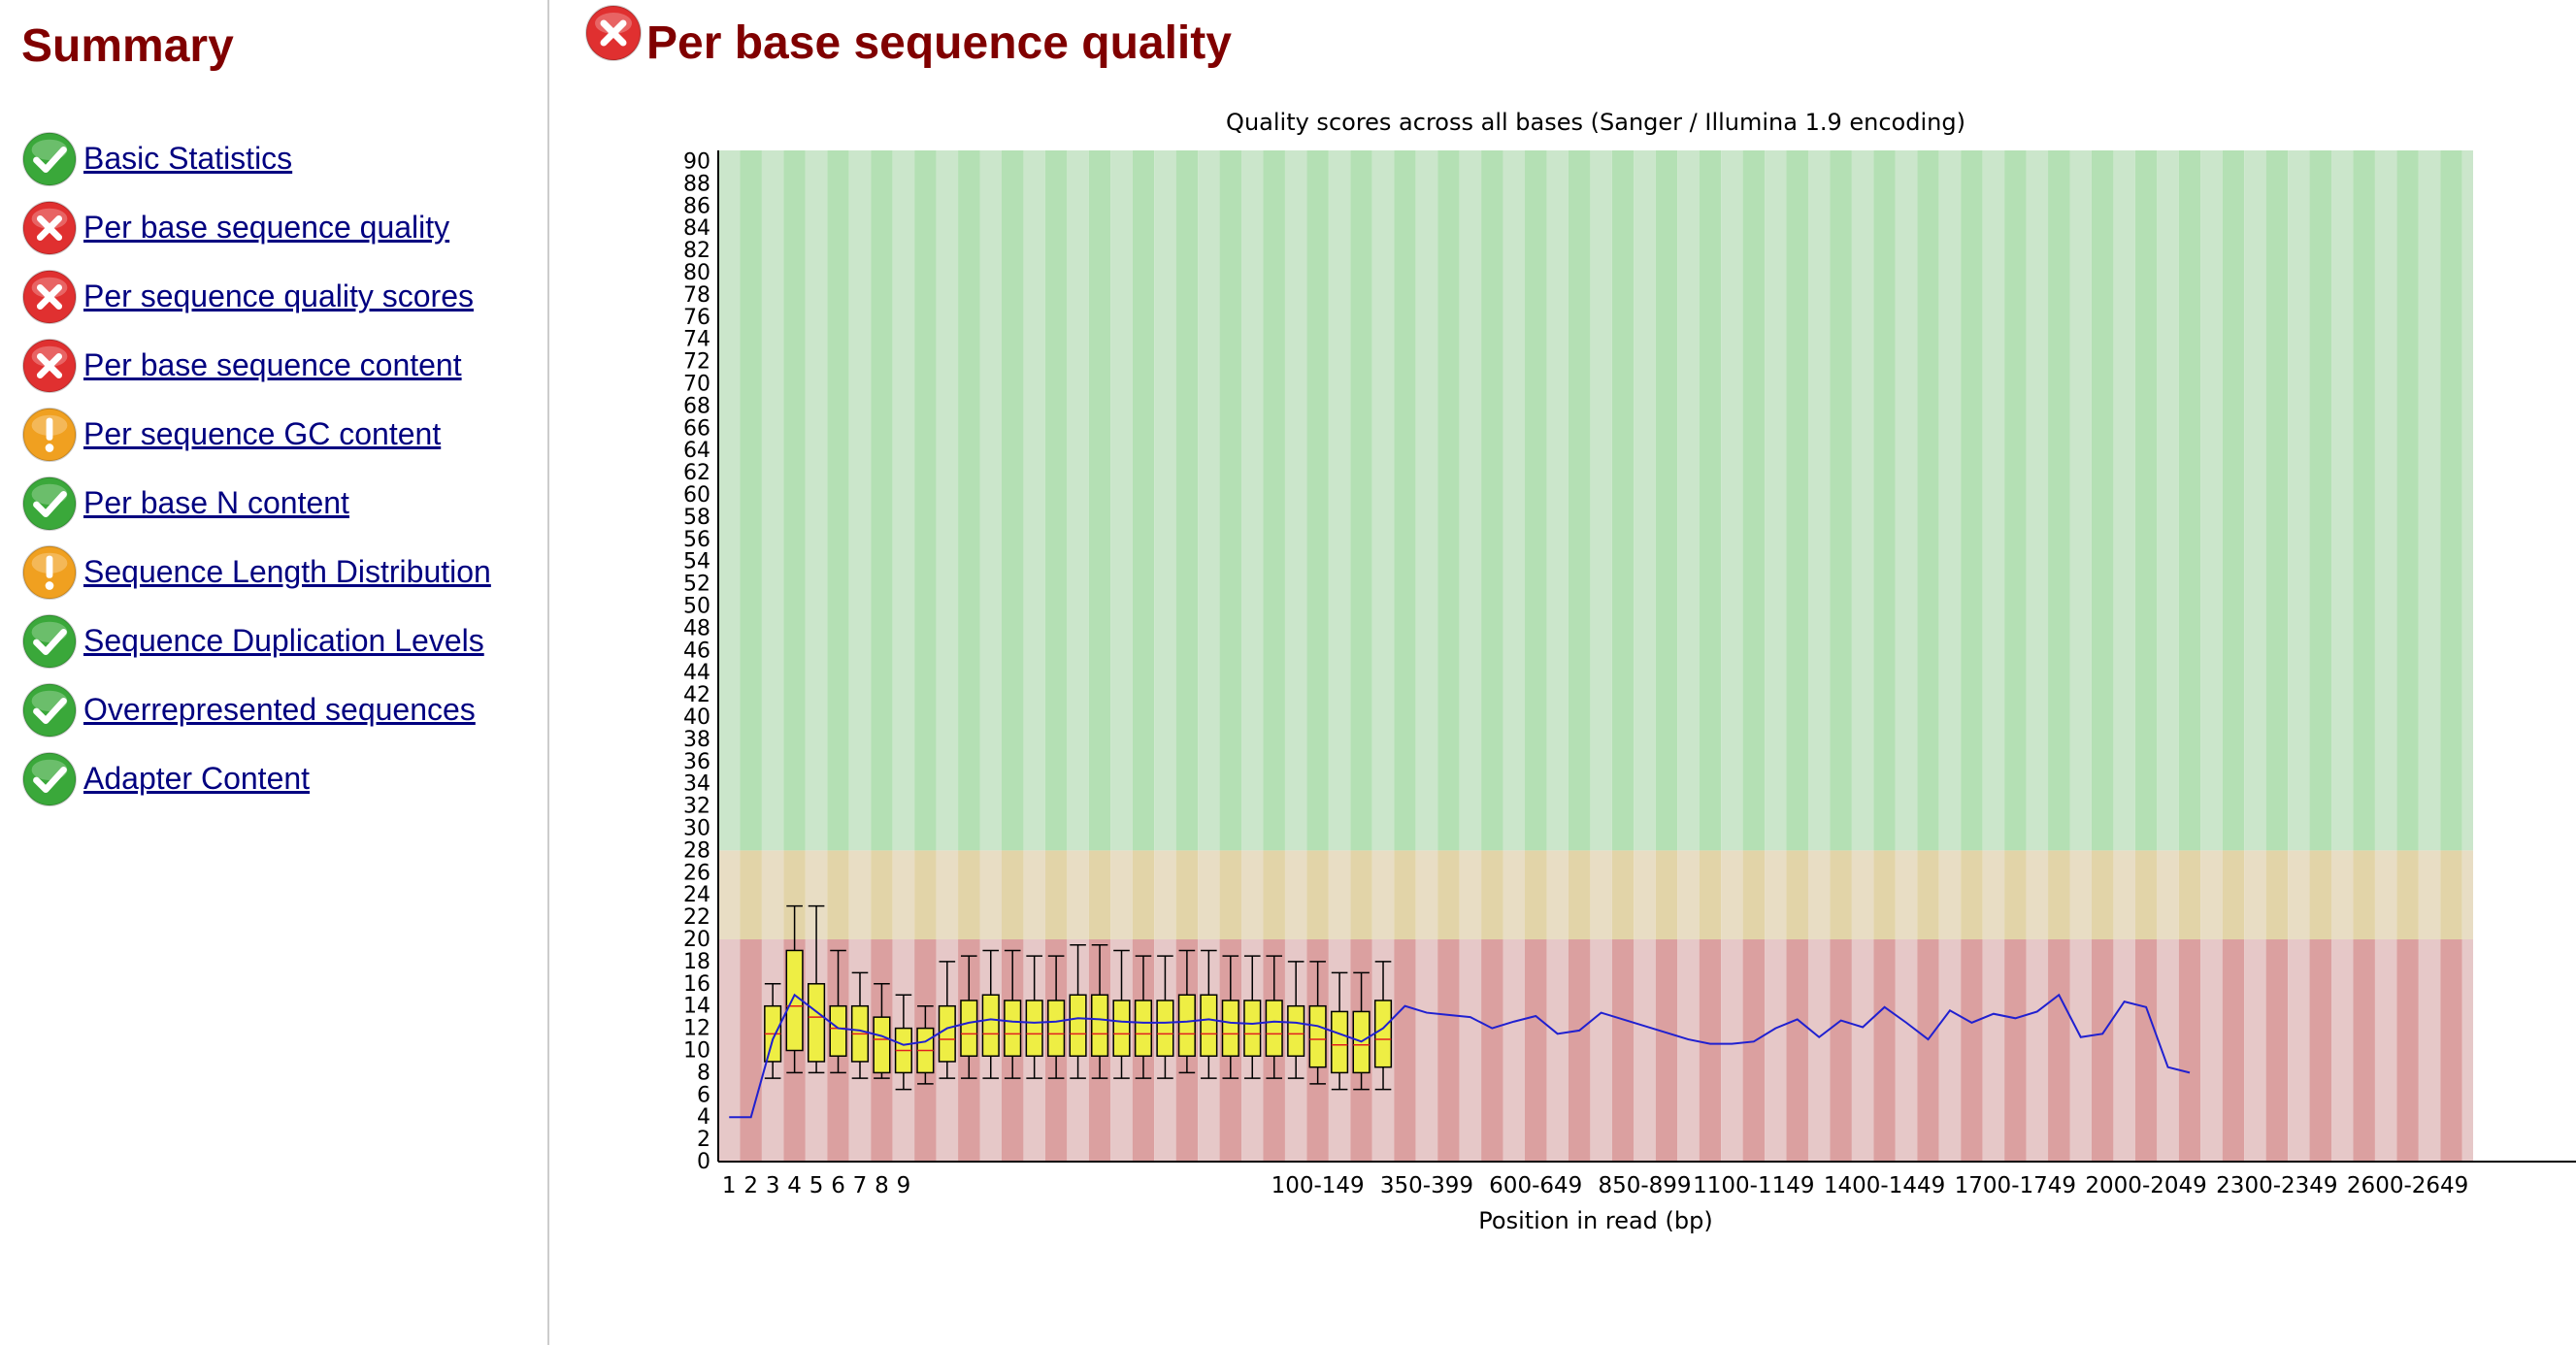 The height and width of the screenshot is (1345, 2576). What do you see at coordinates (696, 850) in the screenshot?
I see `y-tick-label: 28` at bounding box center [696, 850].